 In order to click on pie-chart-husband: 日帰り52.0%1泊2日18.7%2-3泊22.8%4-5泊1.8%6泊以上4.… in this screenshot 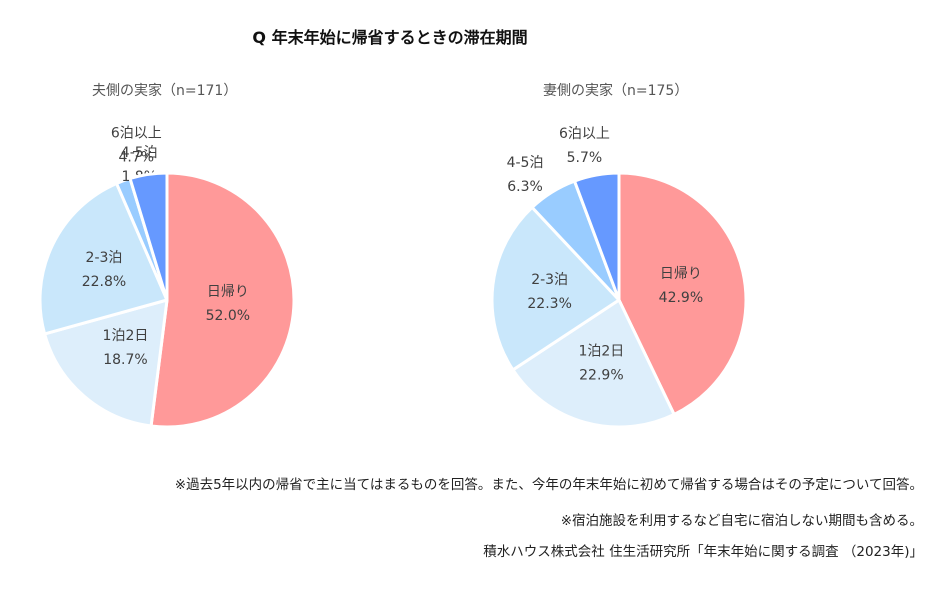, I will do `click(167, 277)`.